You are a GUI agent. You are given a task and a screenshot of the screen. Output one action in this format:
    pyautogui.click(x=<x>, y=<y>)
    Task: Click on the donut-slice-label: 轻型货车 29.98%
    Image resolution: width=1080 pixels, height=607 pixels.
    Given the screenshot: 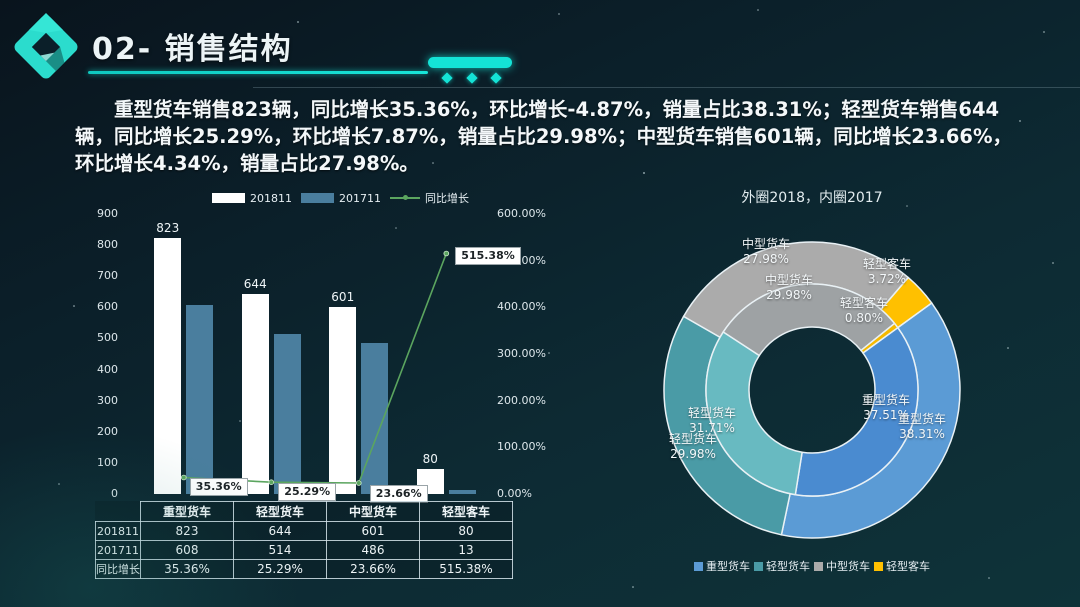 What is the action you would take?
    pyautogui.click(x=693, y=447)
    